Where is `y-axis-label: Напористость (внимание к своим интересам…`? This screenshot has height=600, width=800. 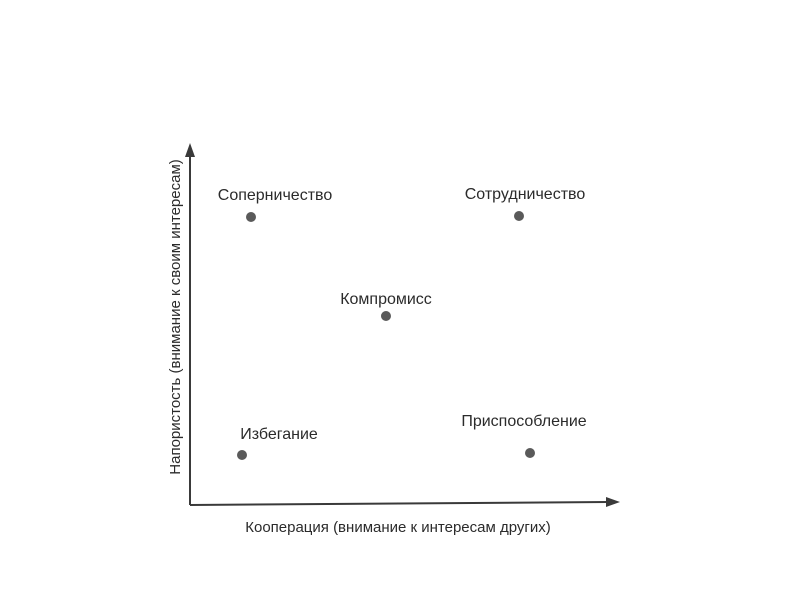
y-axis-label: Напористость (внимание к своим интересам… is located at coordinates (175, 316).